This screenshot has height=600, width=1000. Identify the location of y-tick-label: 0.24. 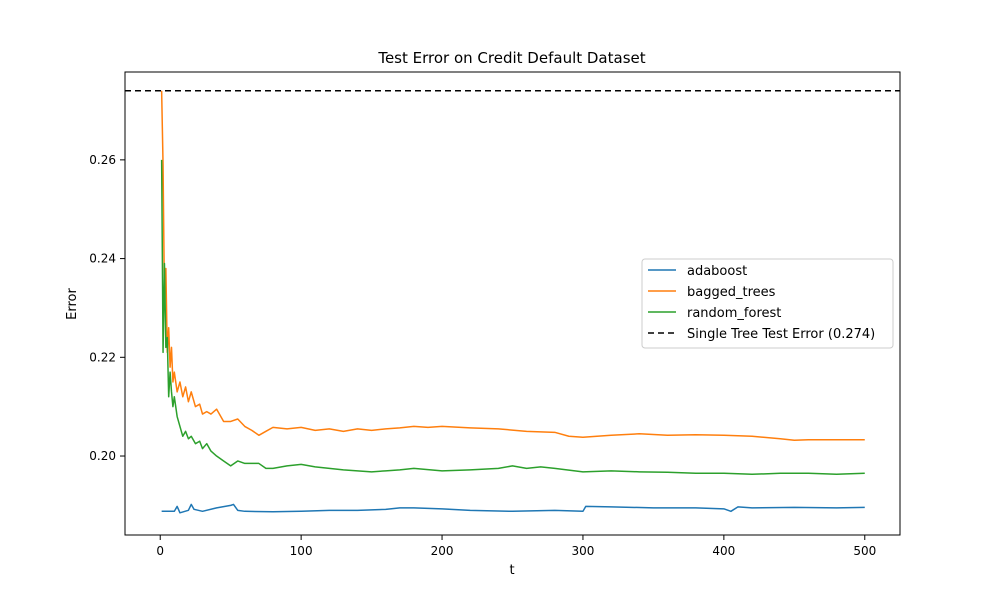
(102, 259).